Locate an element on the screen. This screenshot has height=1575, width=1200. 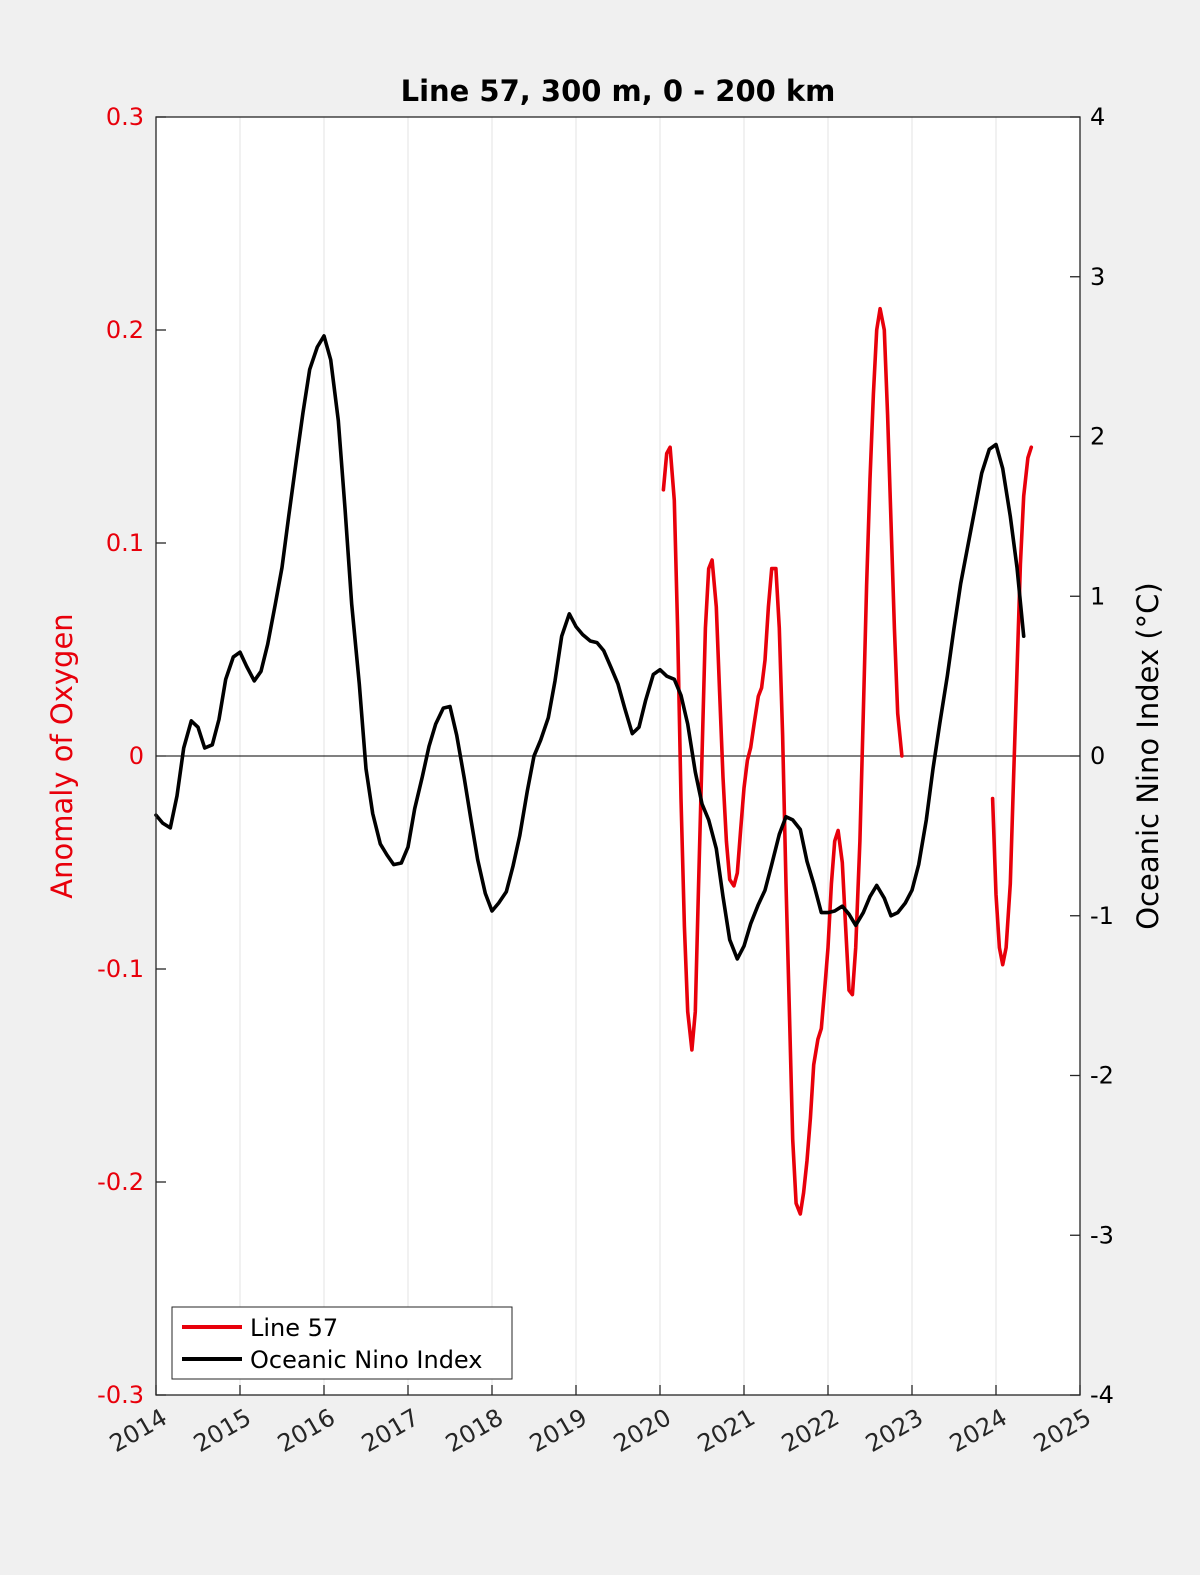
y-right-tick-label-2: -2 is located at coordinates (1102, 1076).